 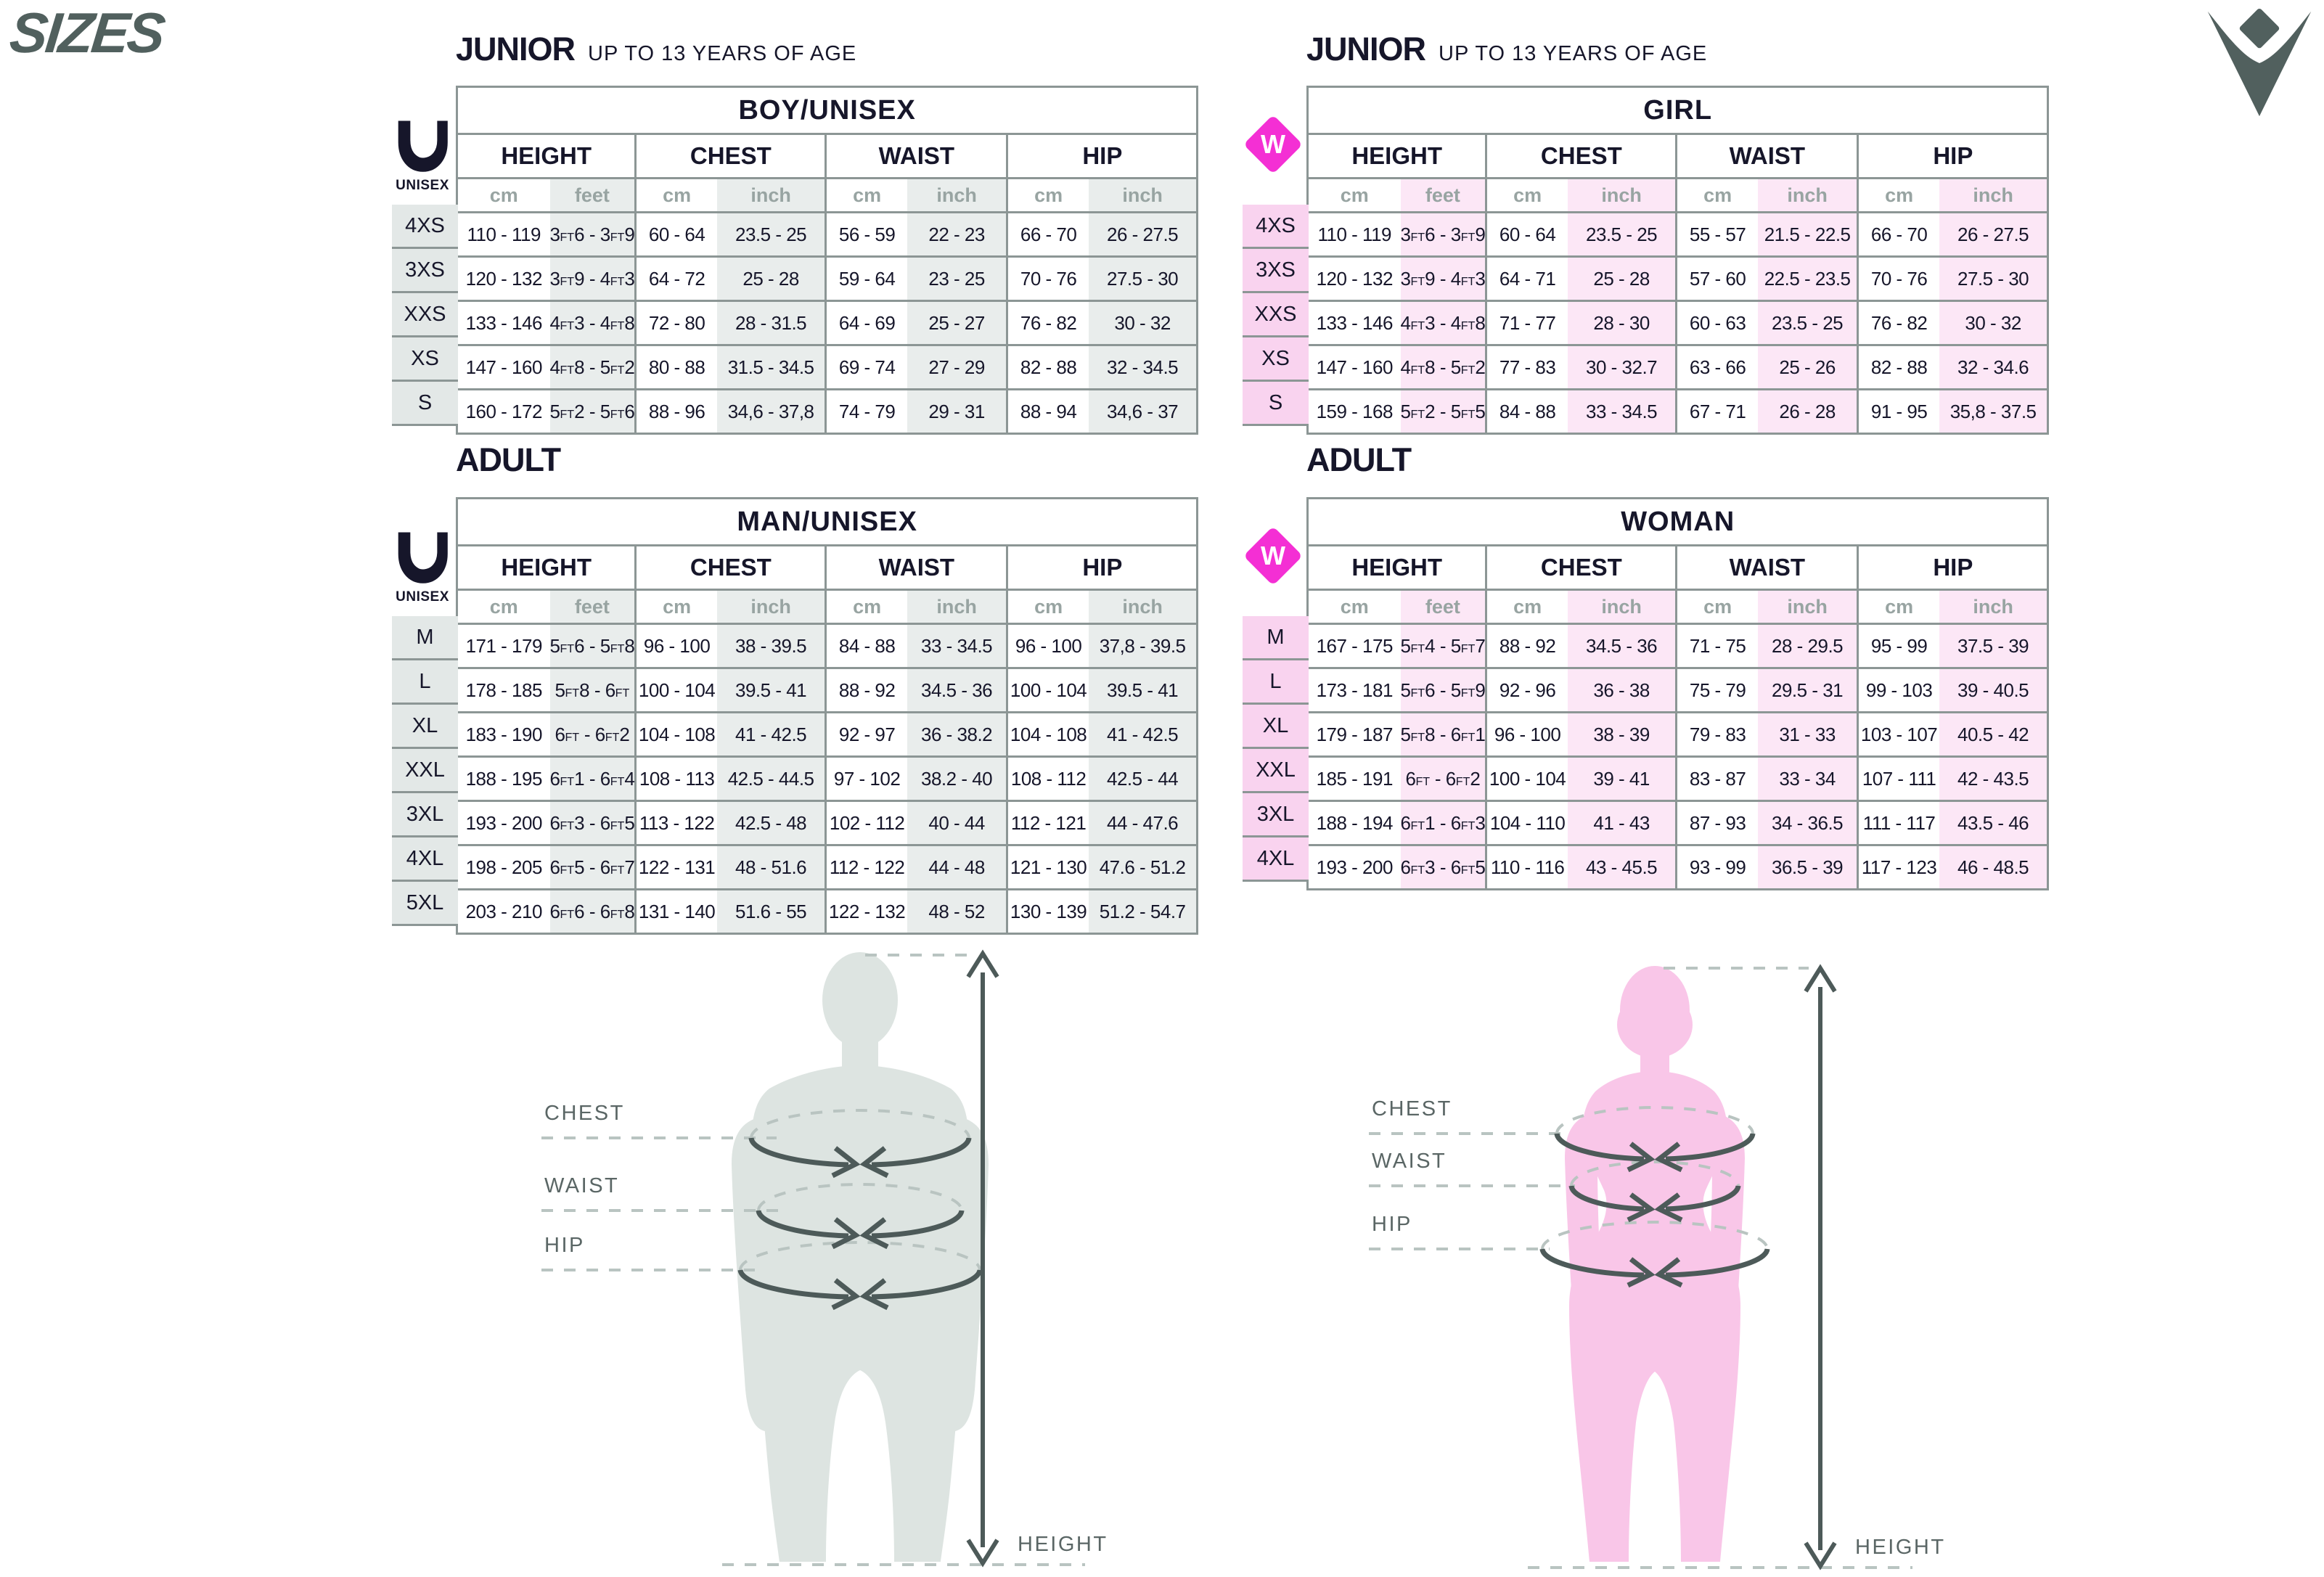 I want to click on table-cell: 57 - 60, so click(x=1716, y=278).